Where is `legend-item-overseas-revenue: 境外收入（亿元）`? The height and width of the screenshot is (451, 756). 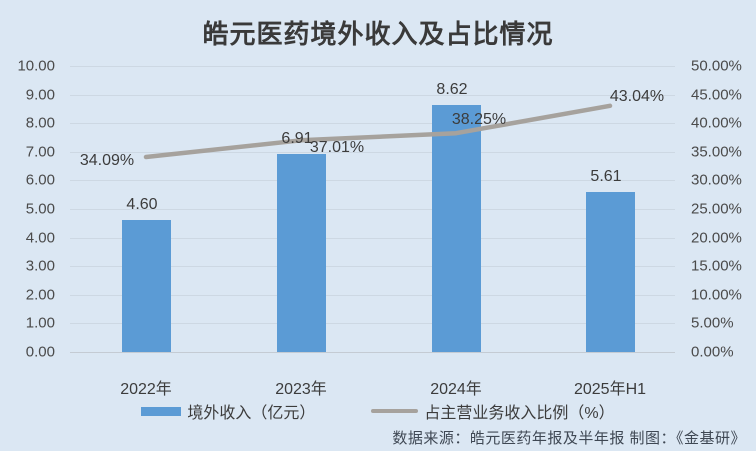 legend-item-overseas-revenue: 境外收入（亿元） is located at coordinates (228, 411).